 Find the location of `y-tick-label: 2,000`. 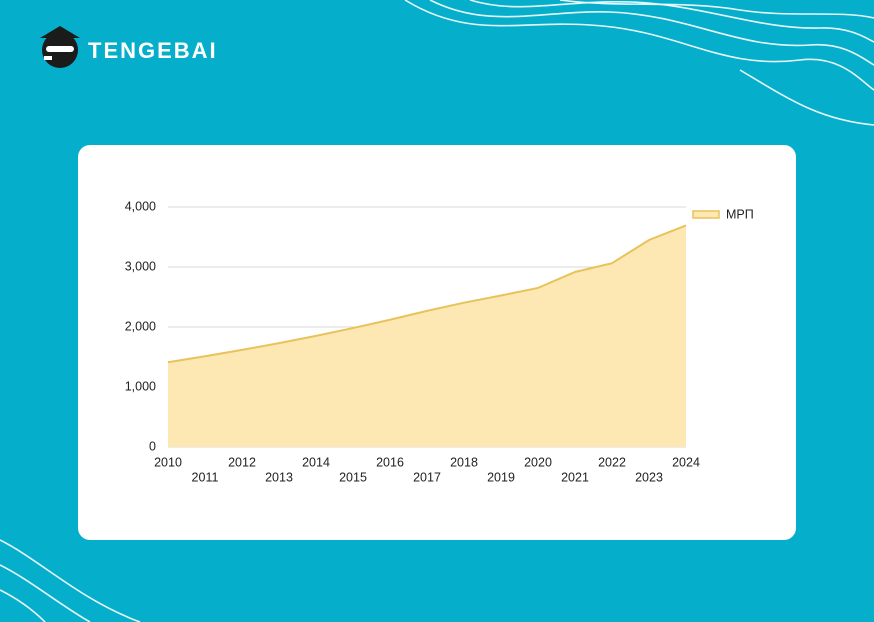

y-tick-label: 2,000 is located at coordinates (140, 326).